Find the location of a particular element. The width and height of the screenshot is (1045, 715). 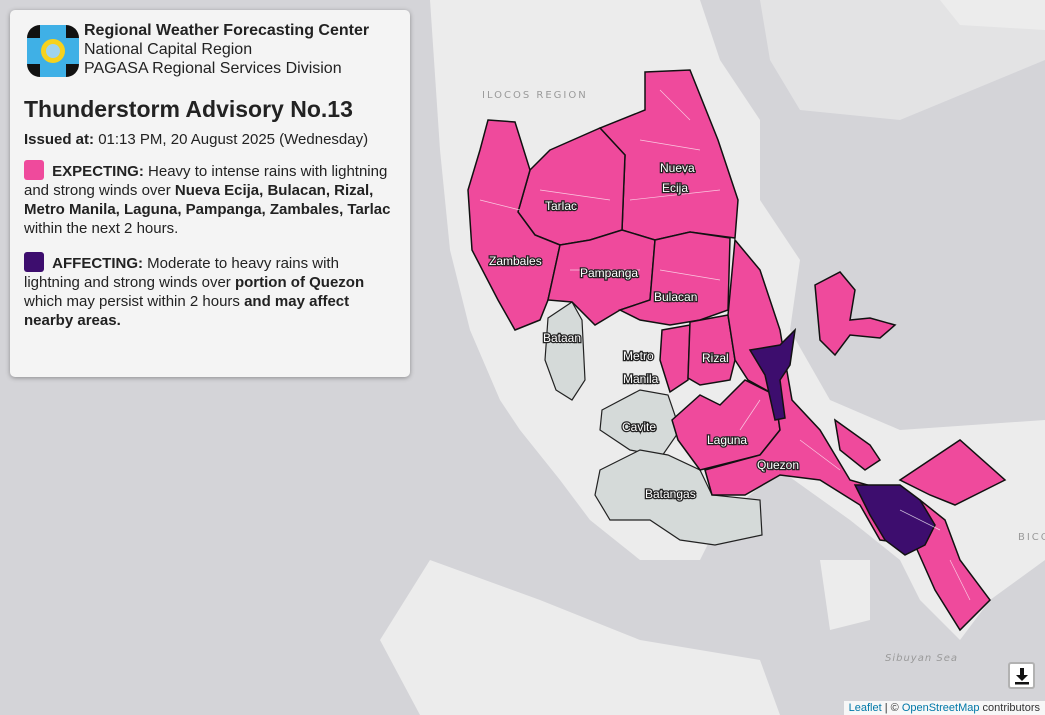

affecting-areas: portion of Quezon is located at coordinates (299, 282).